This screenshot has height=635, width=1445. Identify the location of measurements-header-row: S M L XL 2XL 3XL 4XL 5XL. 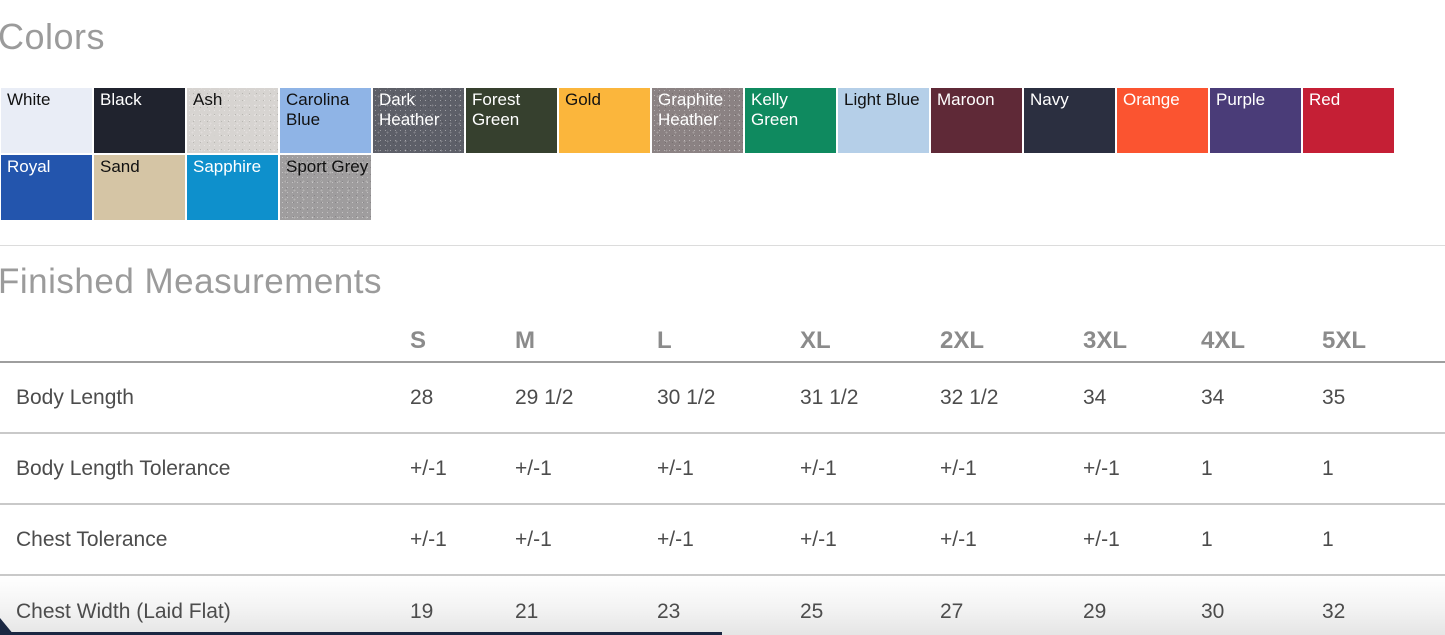
(722, 340).